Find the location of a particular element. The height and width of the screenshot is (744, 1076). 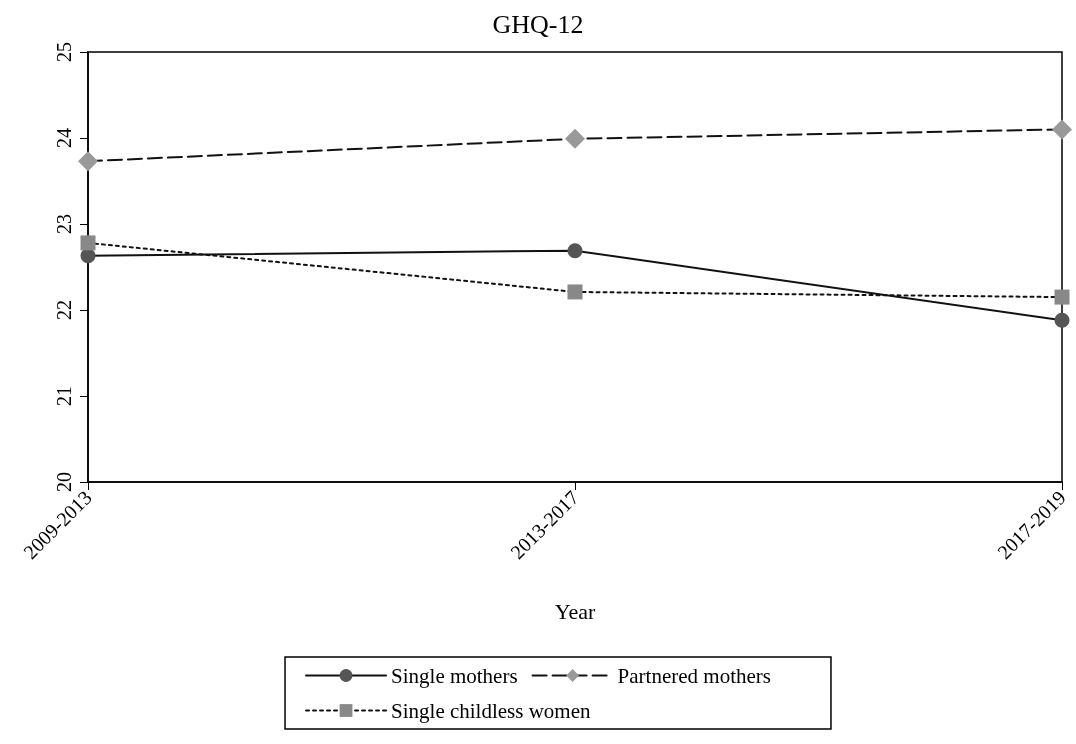

chart-title: GHQ-12 is located at coordinates (538, 24).